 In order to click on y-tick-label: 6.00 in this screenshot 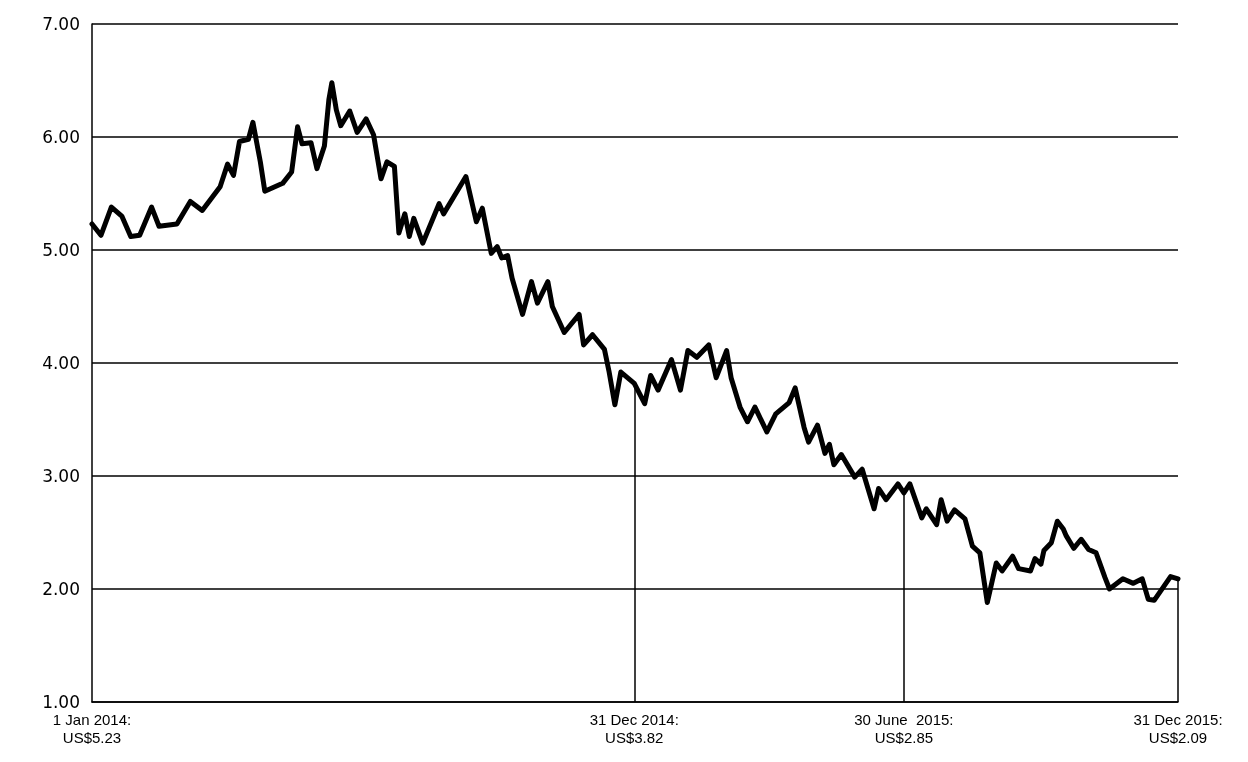, I will do `click(61, 137)`.